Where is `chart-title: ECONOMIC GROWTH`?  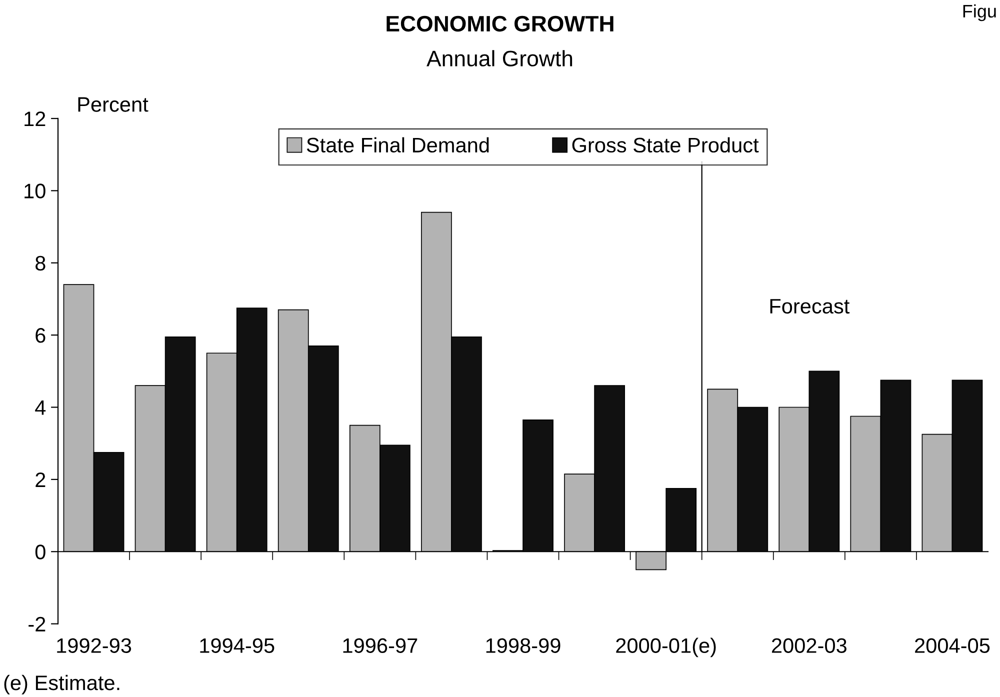
chart-title: ECONOMIC GROWTH is located at coordinates (500, 24).